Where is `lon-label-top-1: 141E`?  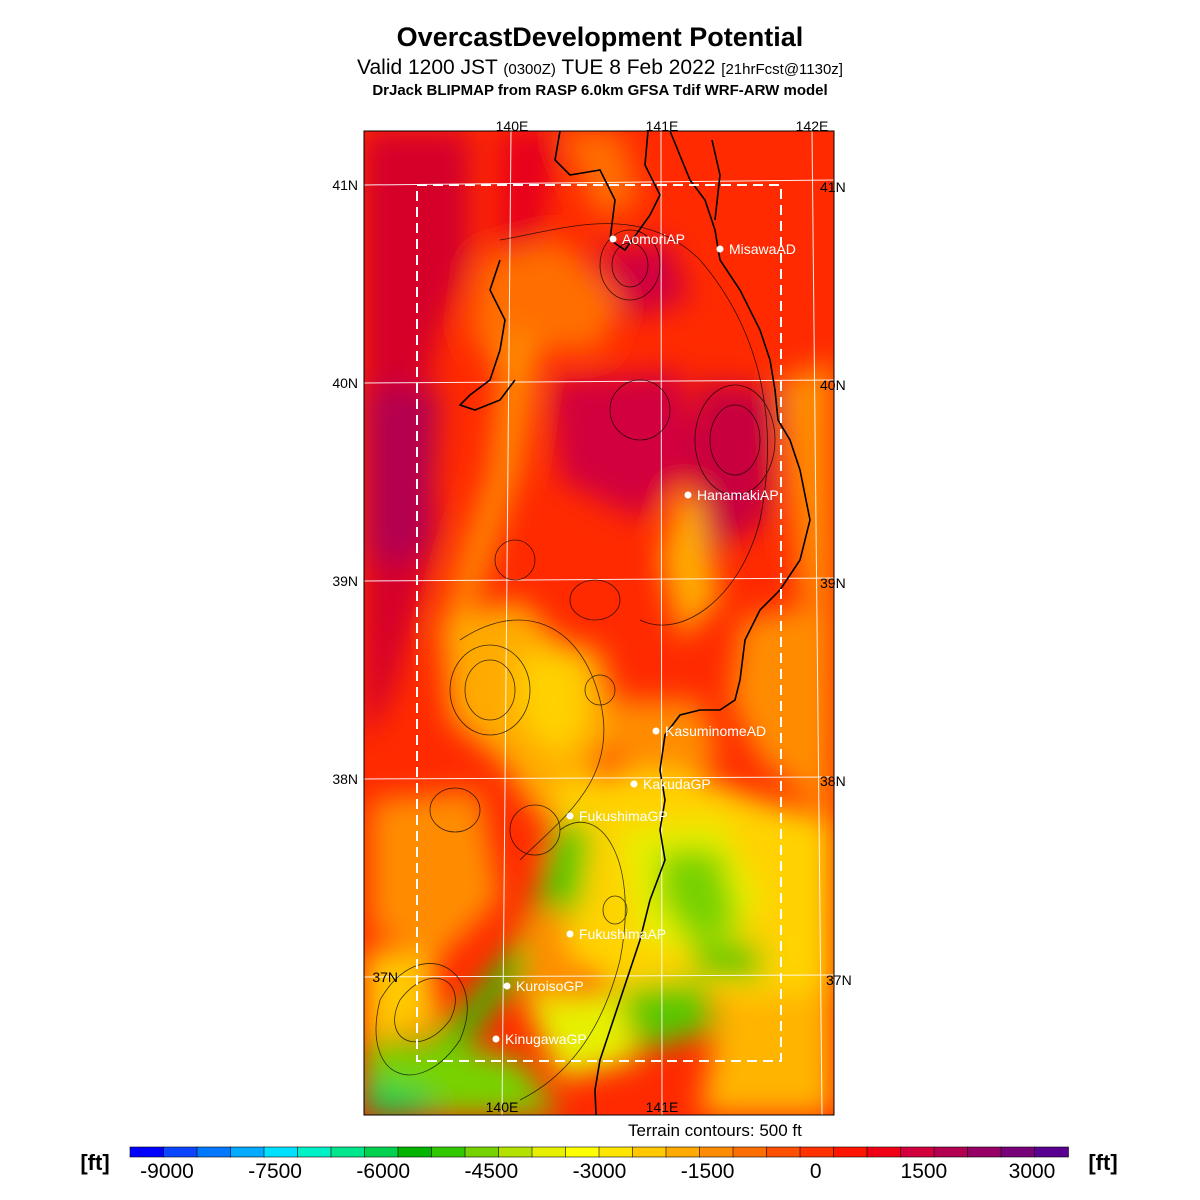 lon-label-top-1: 141E is located at coordinates (662, 126).